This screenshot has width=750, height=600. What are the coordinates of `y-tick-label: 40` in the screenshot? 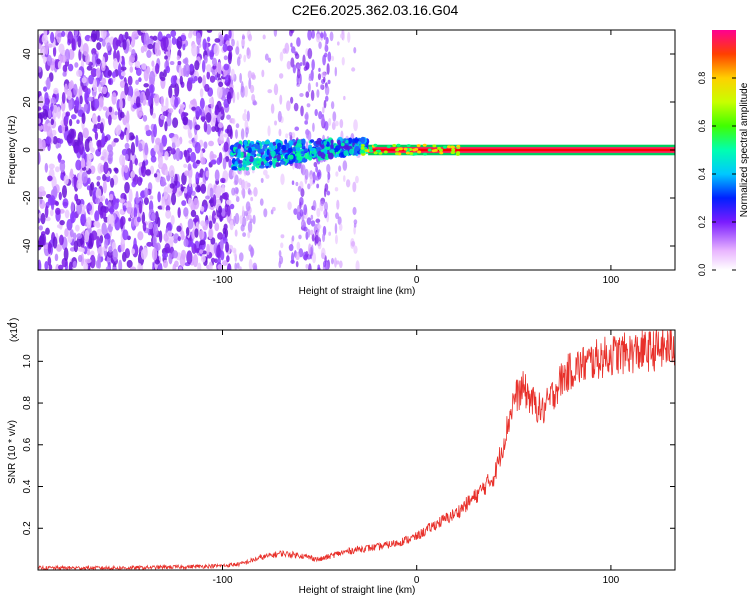 It's located at (27, 54).